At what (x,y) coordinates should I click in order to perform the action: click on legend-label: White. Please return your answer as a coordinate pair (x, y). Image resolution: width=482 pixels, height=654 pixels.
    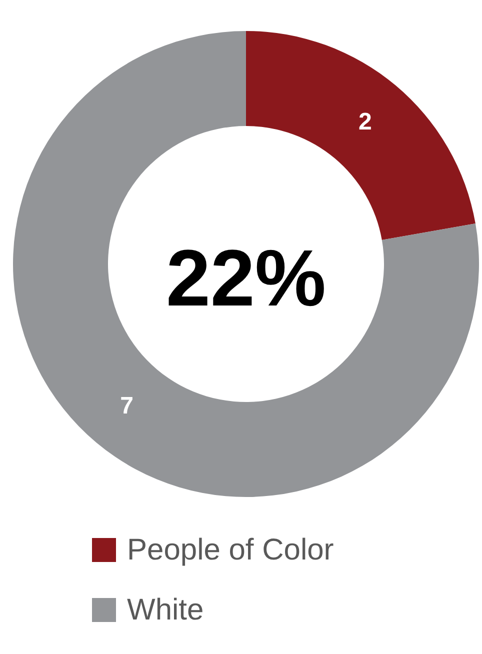
    Looking at the image, I should click on (165, 610).